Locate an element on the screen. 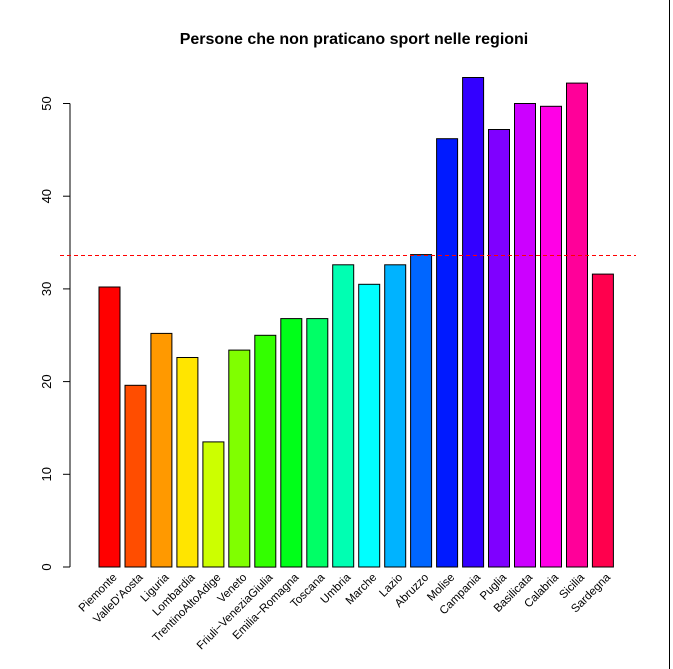  bar-calabria is located at coordinates (551, 336).